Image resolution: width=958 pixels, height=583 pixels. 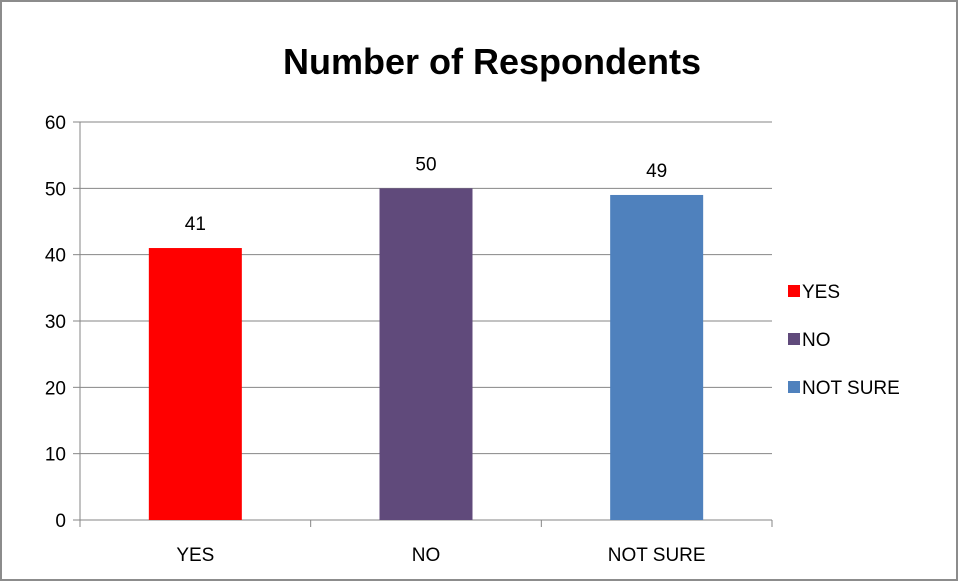 I want to click on chart-title: Number of Respondents, so click(x=492, y=61).